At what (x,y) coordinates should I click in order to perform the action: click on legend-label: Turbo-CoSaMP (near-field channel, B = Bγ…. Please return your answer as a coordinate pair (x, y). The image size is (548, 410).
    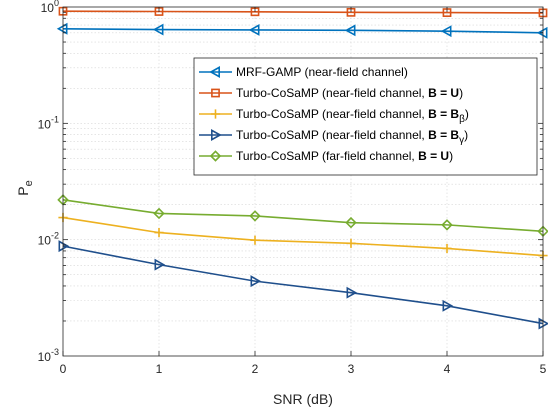
    Looking at the image, I should click on (352, 137).